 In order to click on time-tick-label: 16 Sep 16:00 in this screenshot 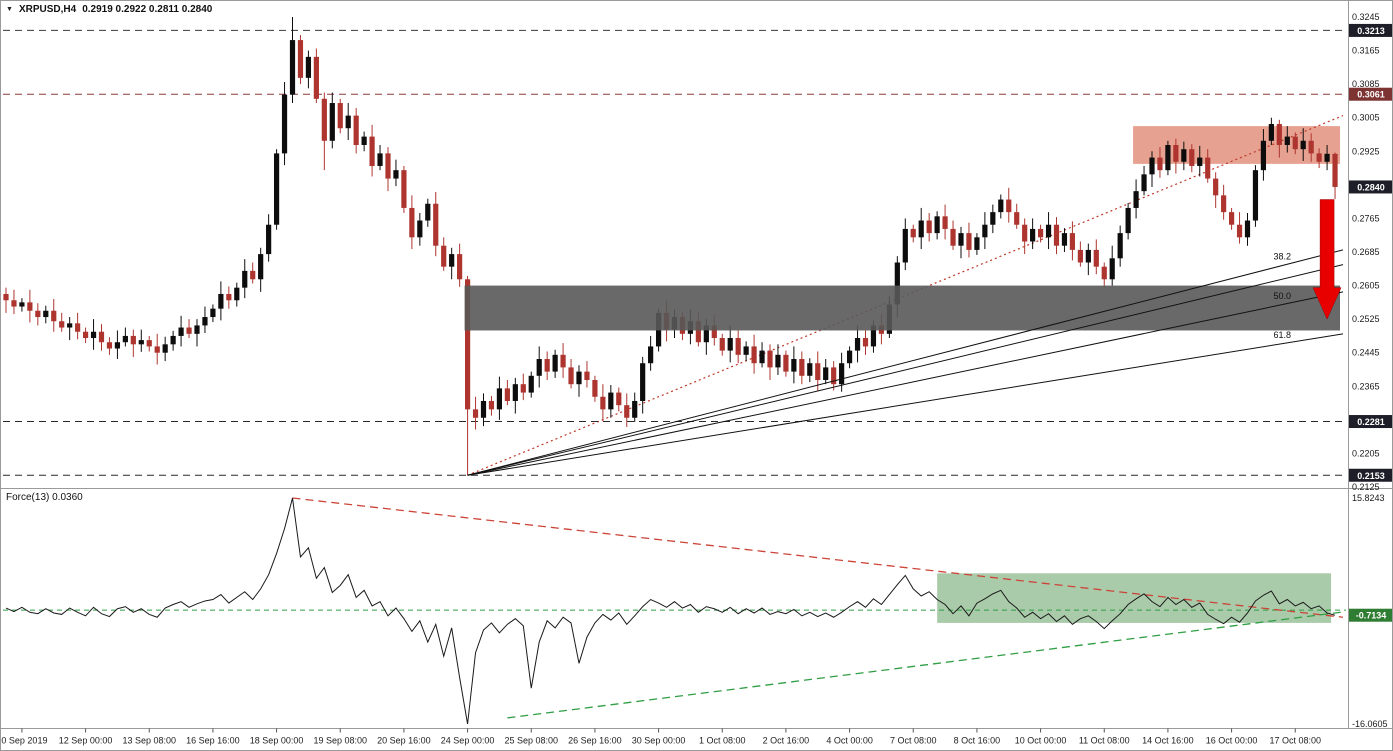, I will do `click(213, 741)`.